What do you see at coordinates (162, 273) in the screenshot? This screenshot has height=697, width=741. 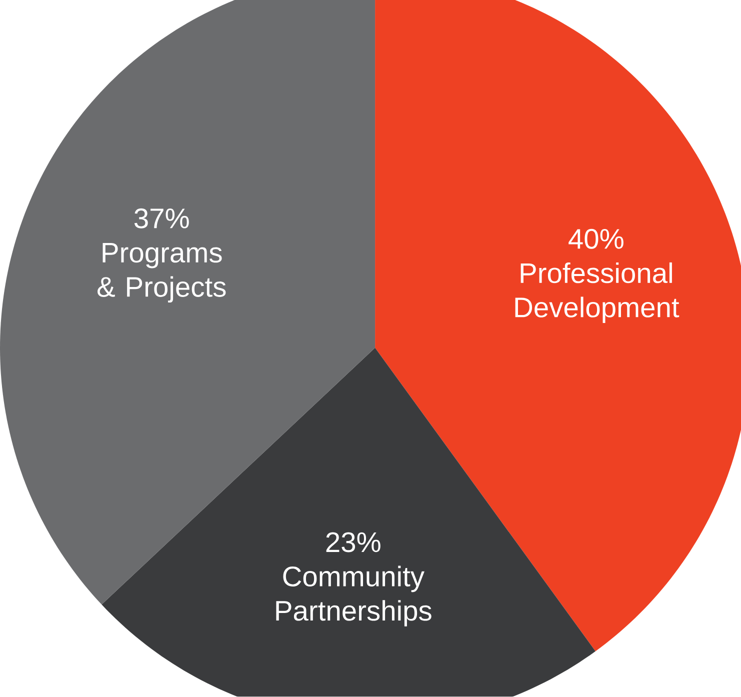 I see `slice-label: Programs & Projects` at bounding box center [162, 273].